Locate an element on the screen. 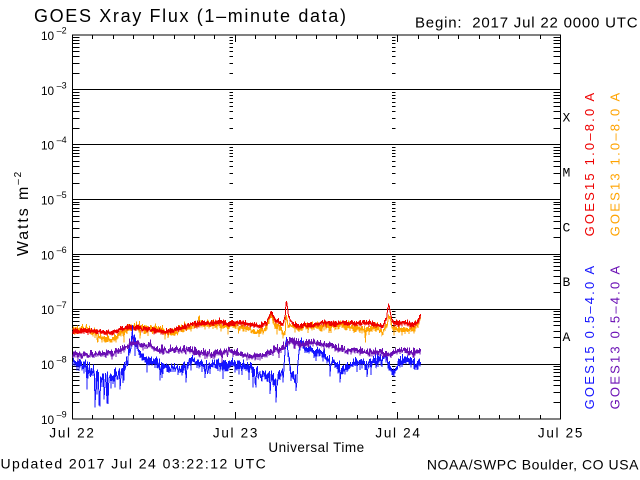 The height and width of the screenshot is (480, 640). svg-text: Watts m–2 is located at coordinates (22, 213).